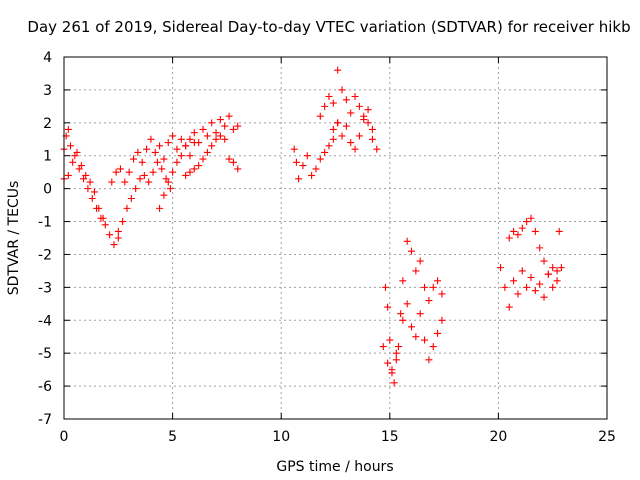 This screenshot has height=480, width=640. I want to click on x-tick-label: 5, so click(172, 437).